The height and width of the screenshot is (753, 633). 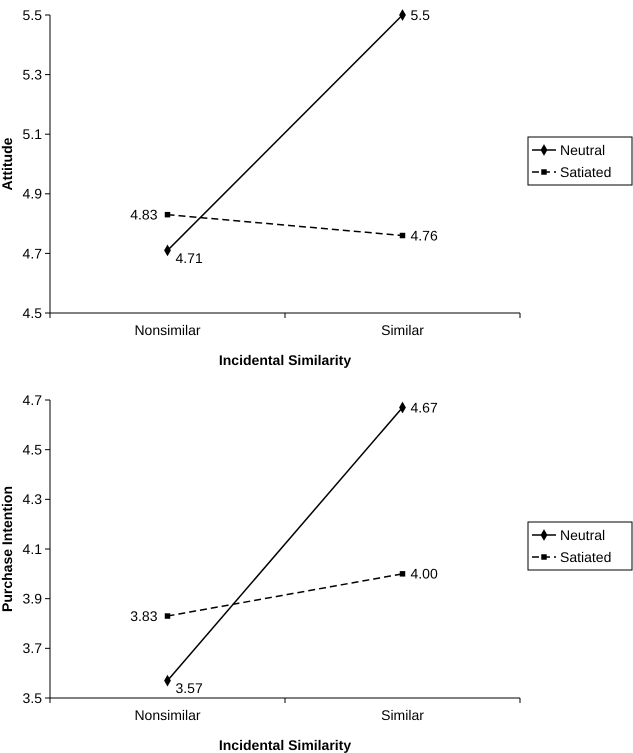 What do you see at coordinates (189, 688) in the screenshot?
I see `data-label: 3.57` at bounding box center [189, 688].